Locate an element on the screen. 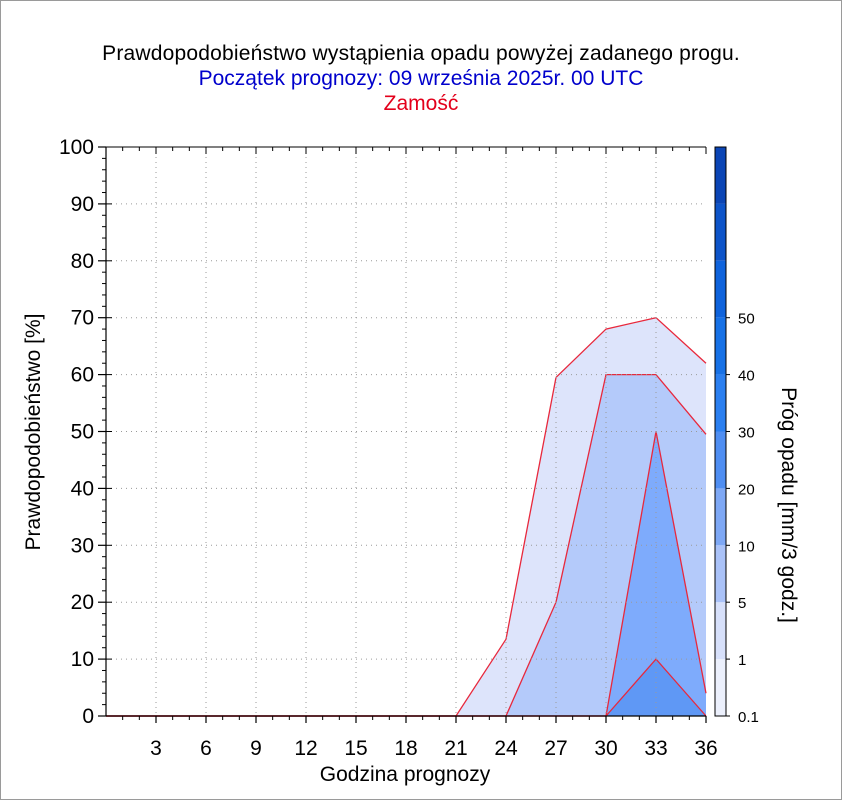 This screenshot has width=842, height=800. location-title: Zamość is located at coordinates (421, 103).